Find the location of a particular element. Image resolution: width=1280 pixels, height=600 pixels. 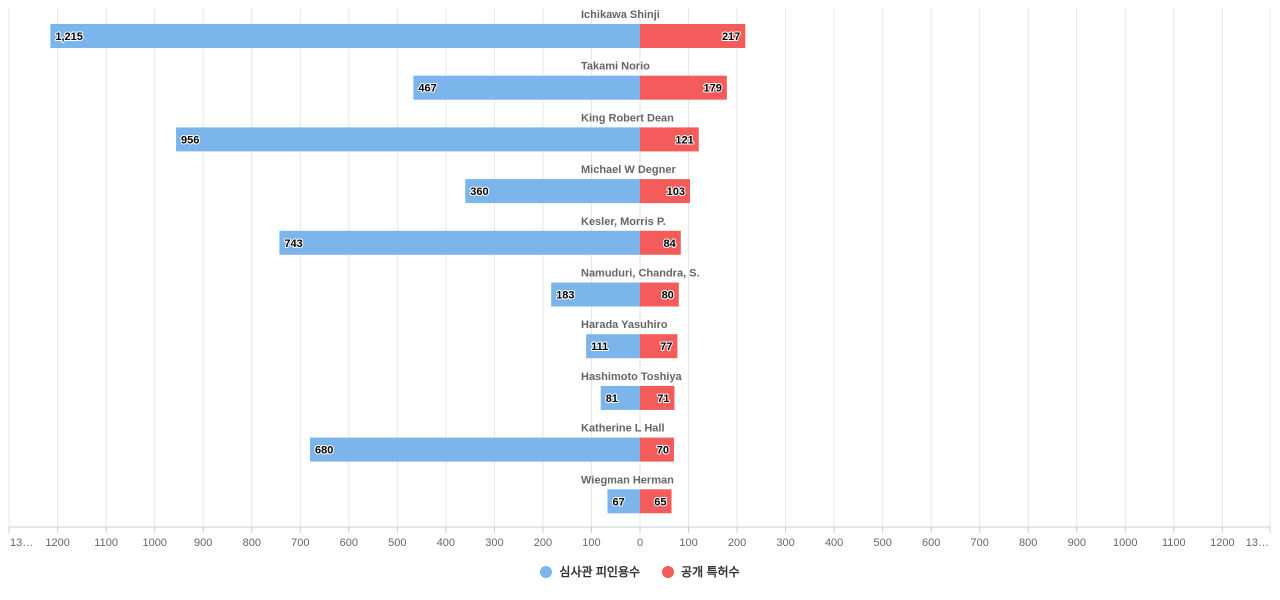

data-label-citations: 467 is located at coordinates (427, 89).